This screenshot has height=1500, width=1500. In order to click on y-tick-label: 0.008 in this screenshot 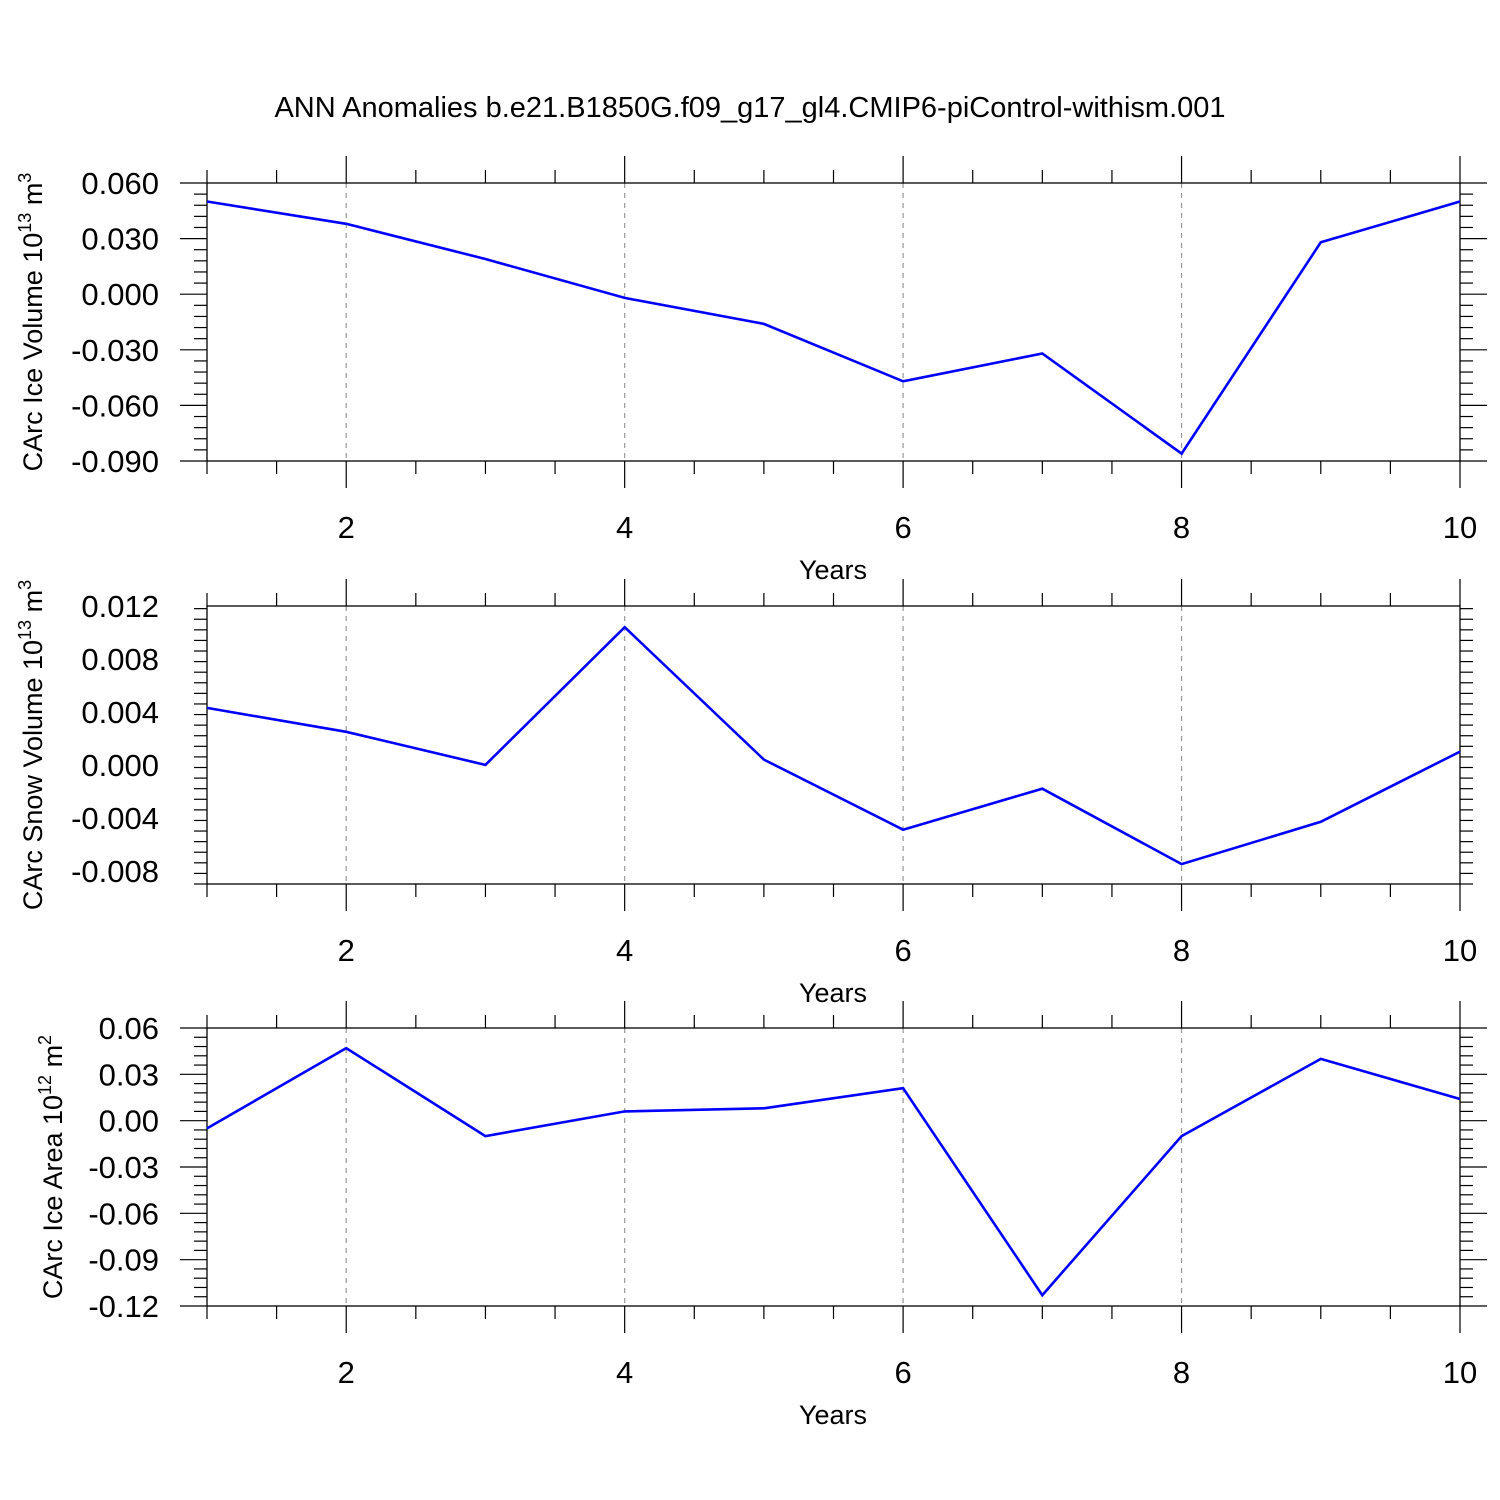, I will do `click(120, 659)`.